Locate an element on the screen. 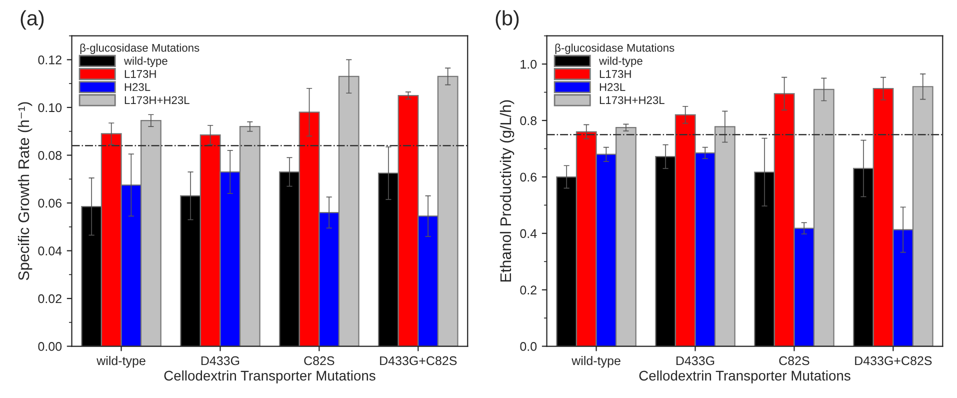  y-tick-label: 0.08 is located at coordinates (50, 155).